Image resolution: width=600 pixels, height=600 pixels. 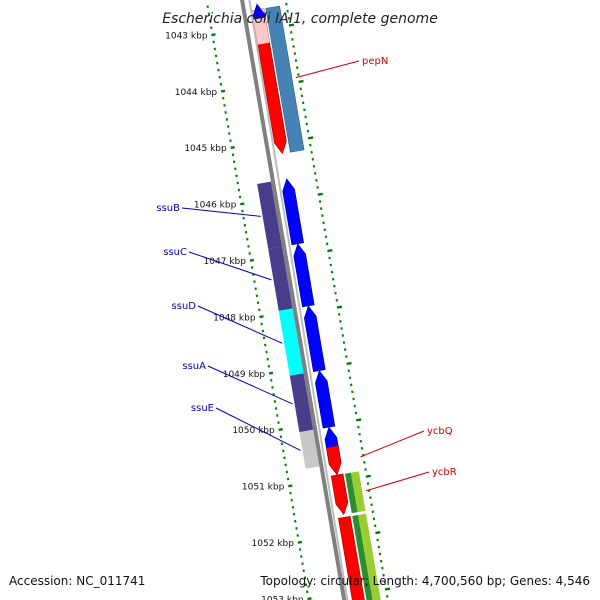 What do you see at coordinates (327, 69) in the screenshot?
I see `leader-pepN` at bounding box center [327, 69].